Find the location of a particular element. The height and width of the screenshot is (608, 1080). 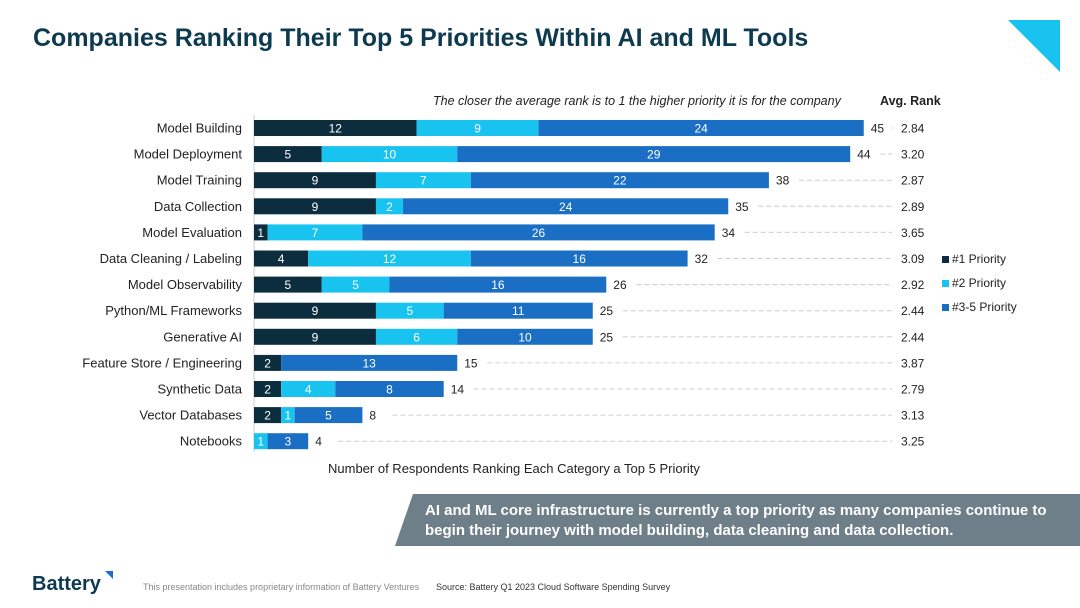

bar-value-label: 7 is located at coordinates (315, 233).